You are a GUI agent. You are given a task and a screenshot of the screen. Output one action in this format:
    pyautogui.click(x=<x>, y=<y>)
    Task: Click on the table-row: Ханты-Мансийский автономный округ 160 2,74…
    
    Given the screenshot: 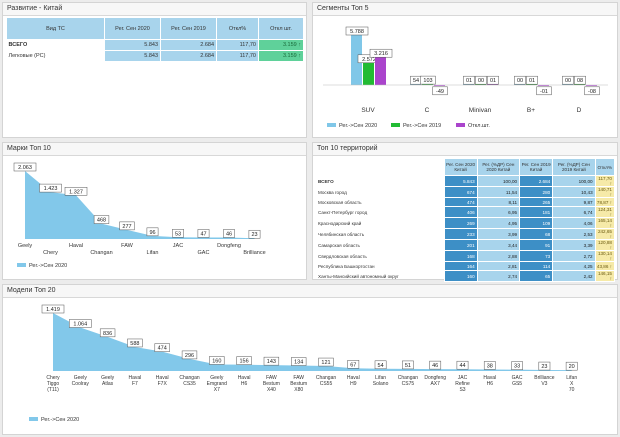 What is the action you would take?
    pyautogui.click(x=466, y=276)
    